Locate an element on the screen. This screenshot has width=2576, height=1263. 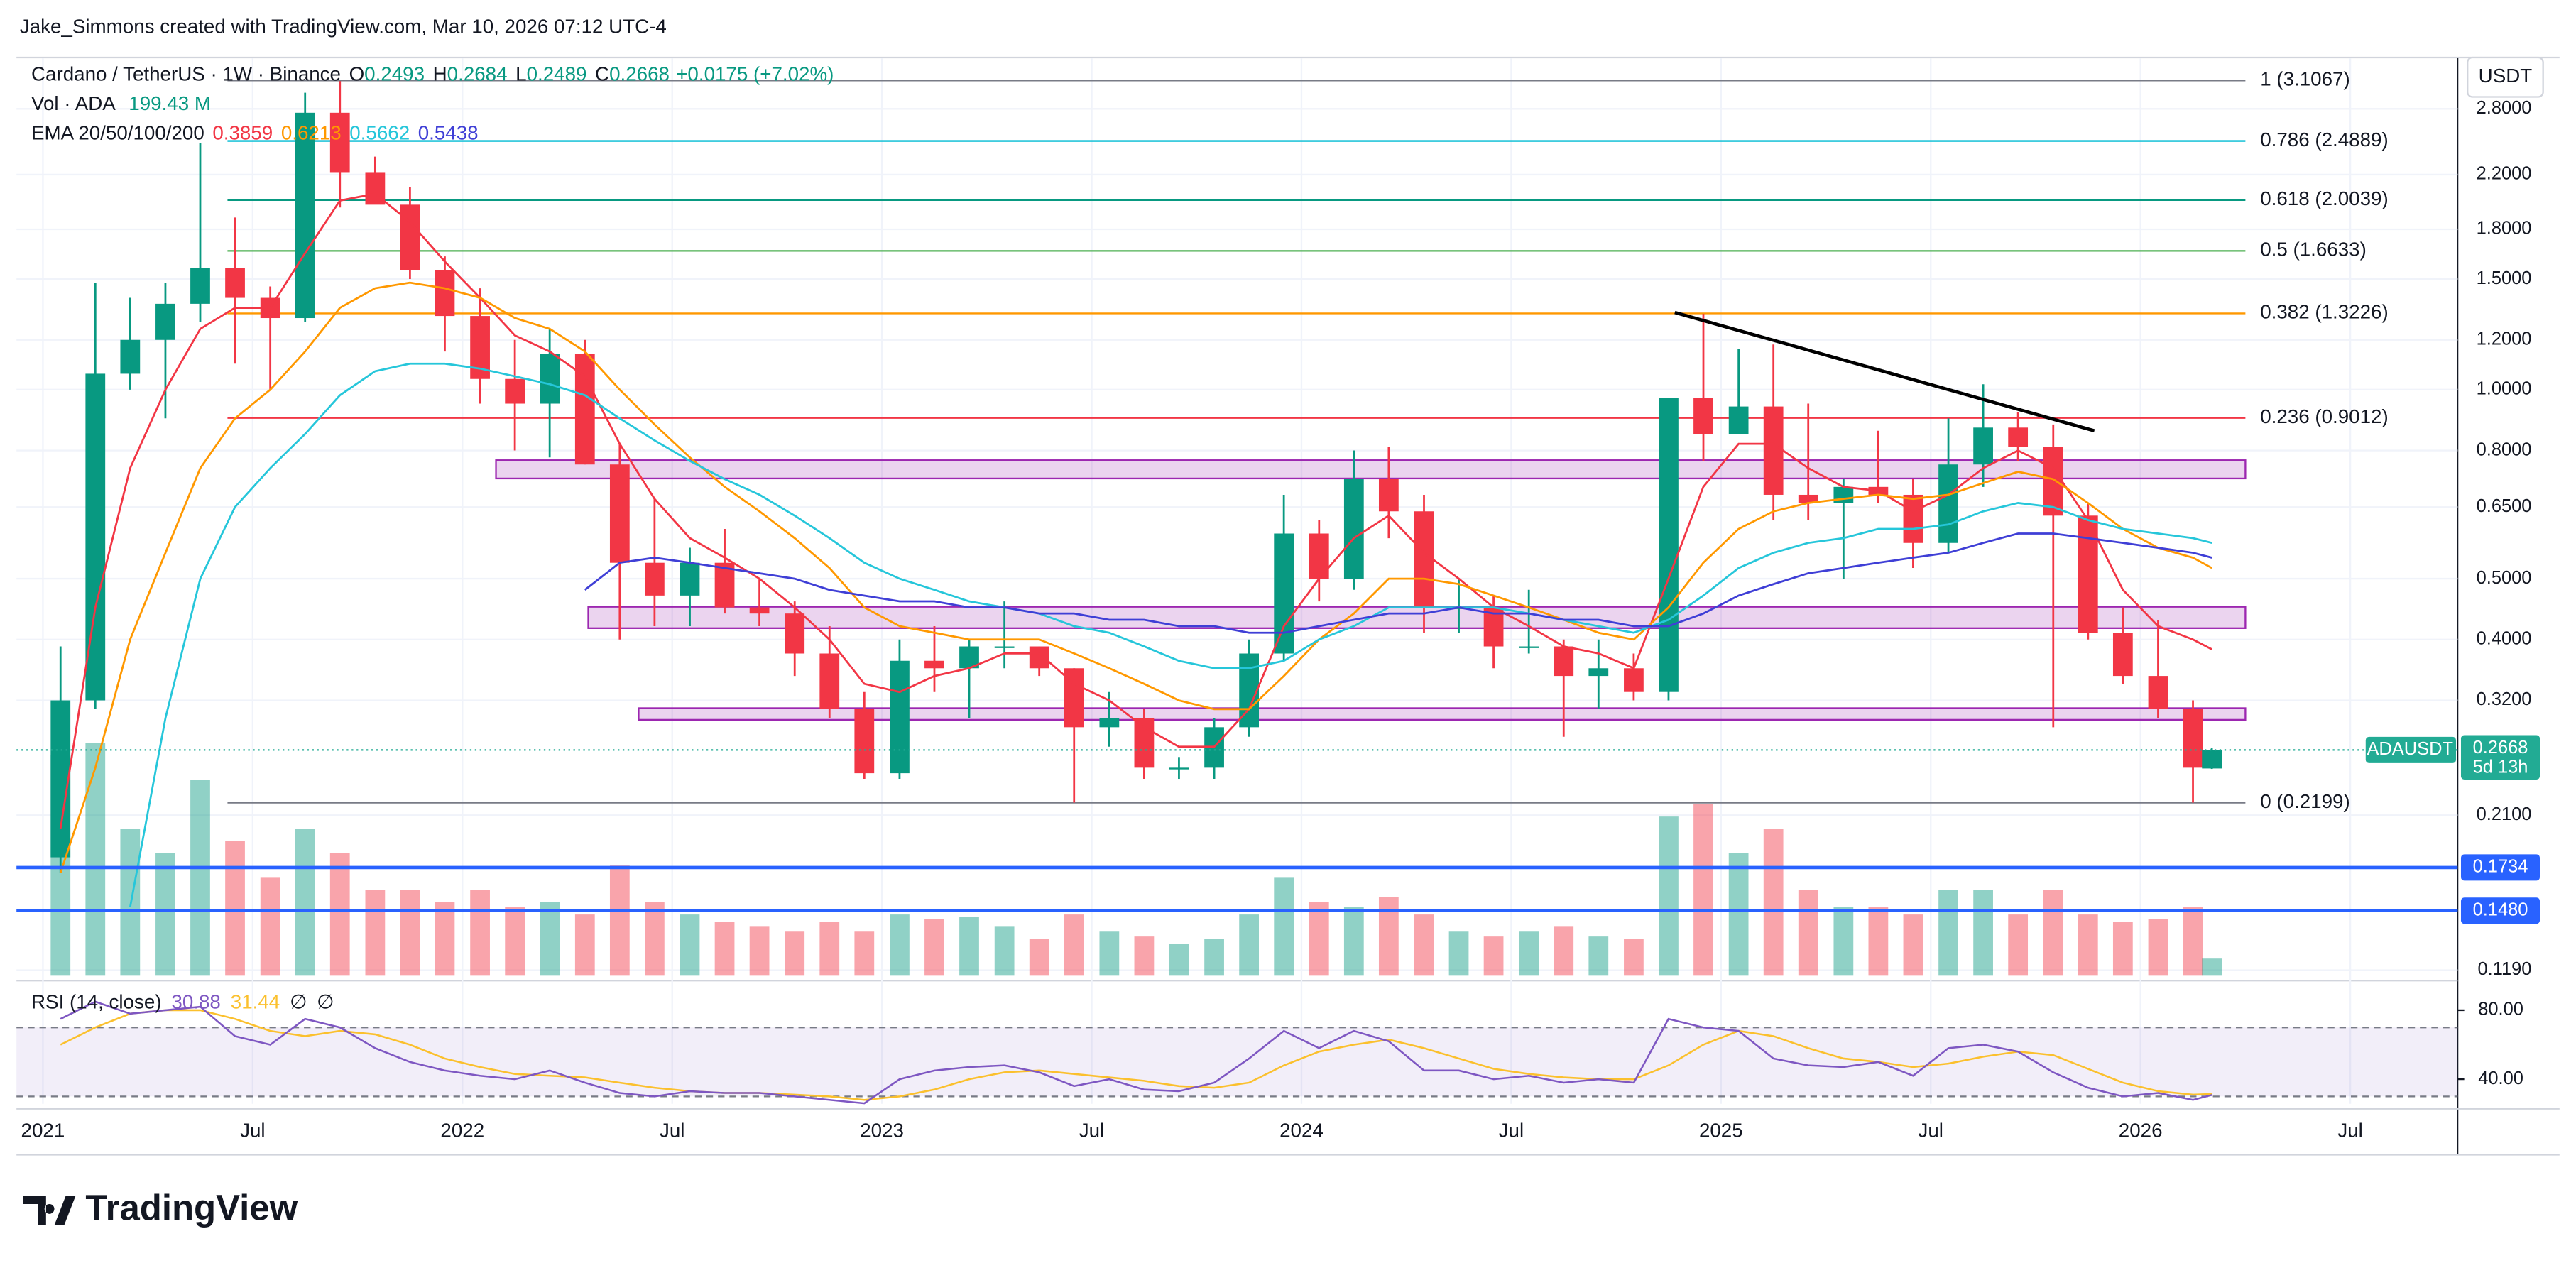
x-tick-label: 2025 is located at coordinates (1721, 1130).